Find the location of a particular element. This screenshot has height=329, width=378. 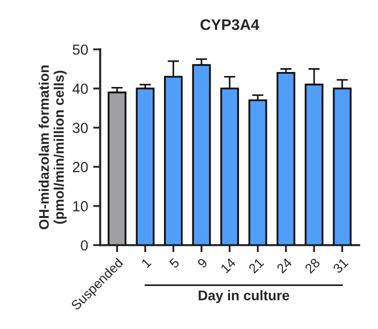

y-tick-label: 10 is located at coordinates (80, 206).